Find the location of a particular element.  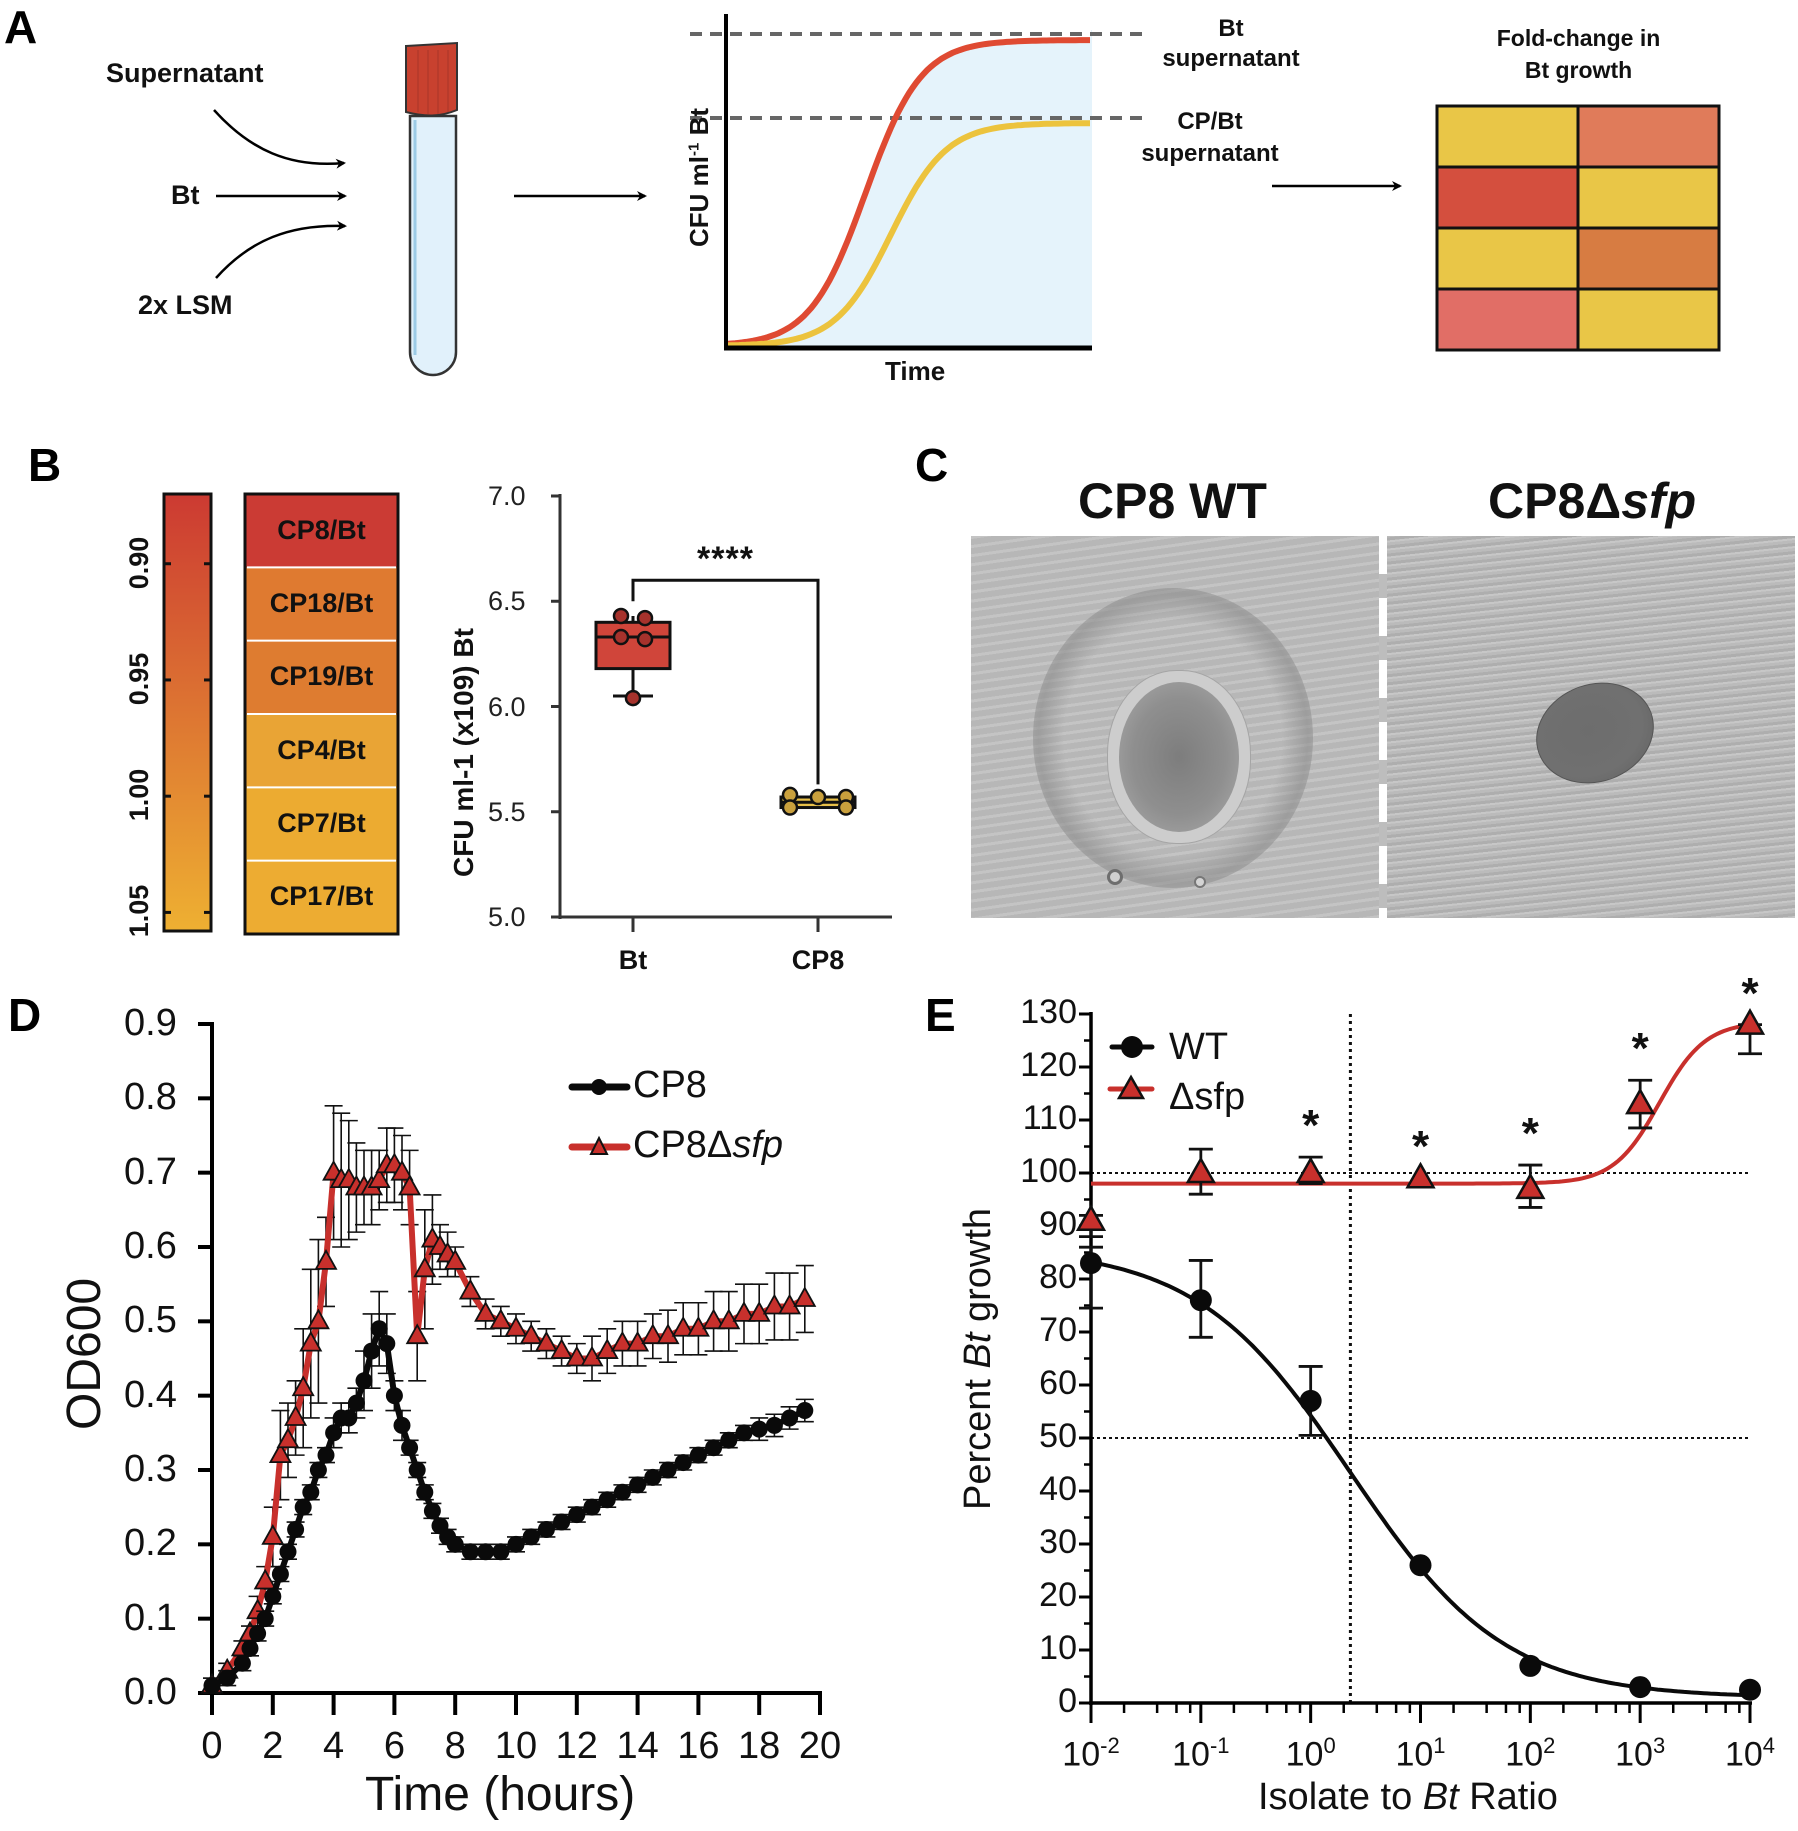

series-sfp is located at coordinates (1420, 1123).